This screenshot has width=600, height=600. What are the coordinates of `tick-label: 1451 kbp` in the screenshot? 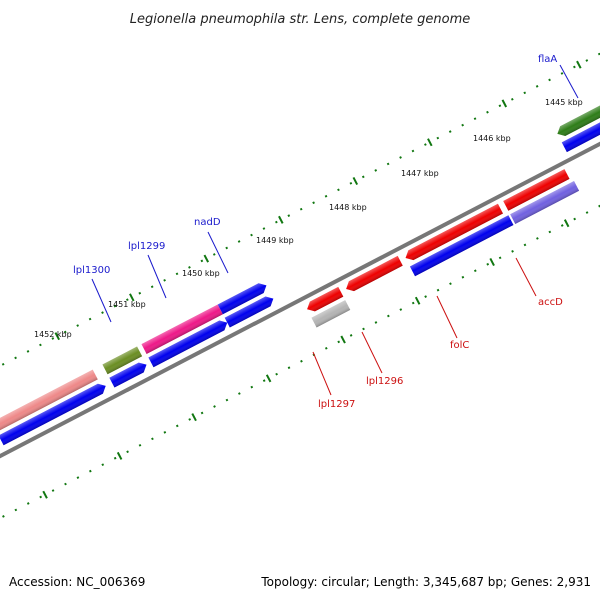 It's located at (127, 304).